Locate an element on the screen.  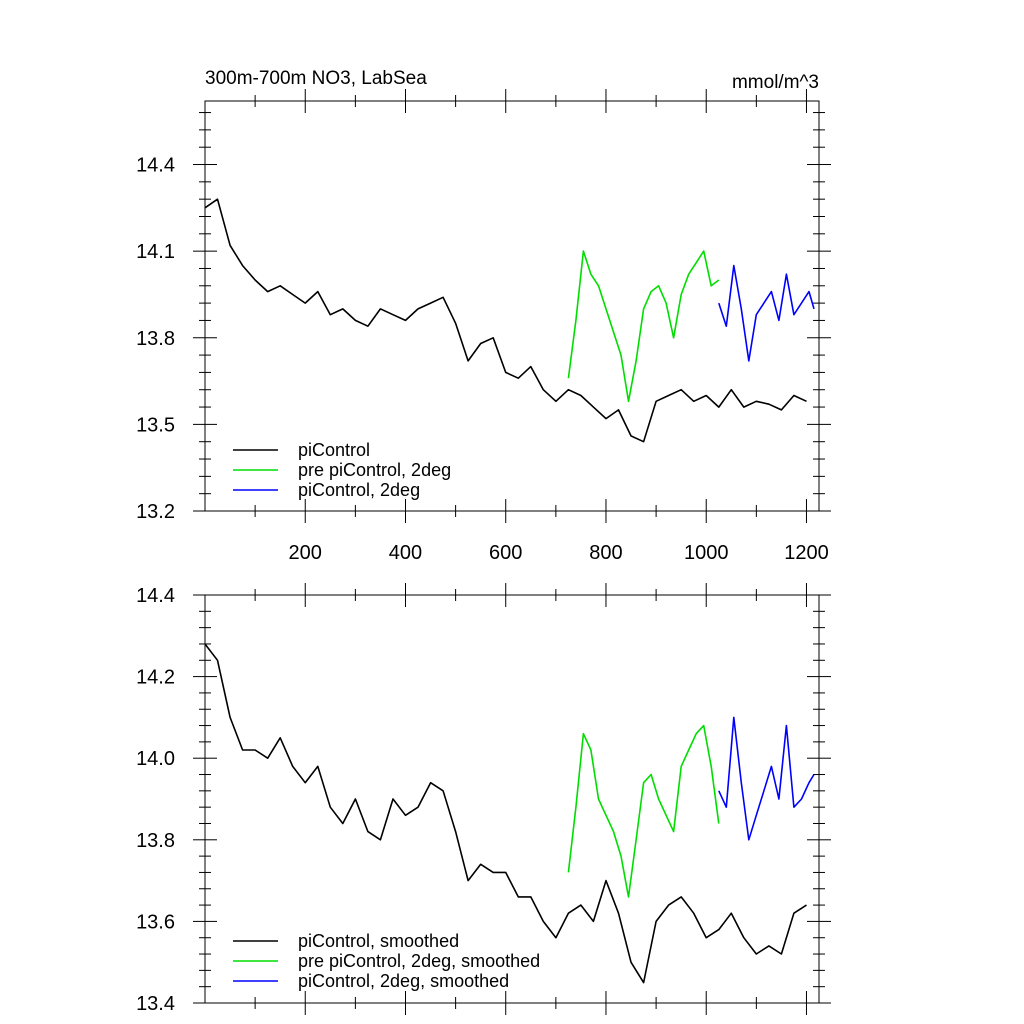
top-y-tick-label: 14.1 is located at coordinates (155, 252).